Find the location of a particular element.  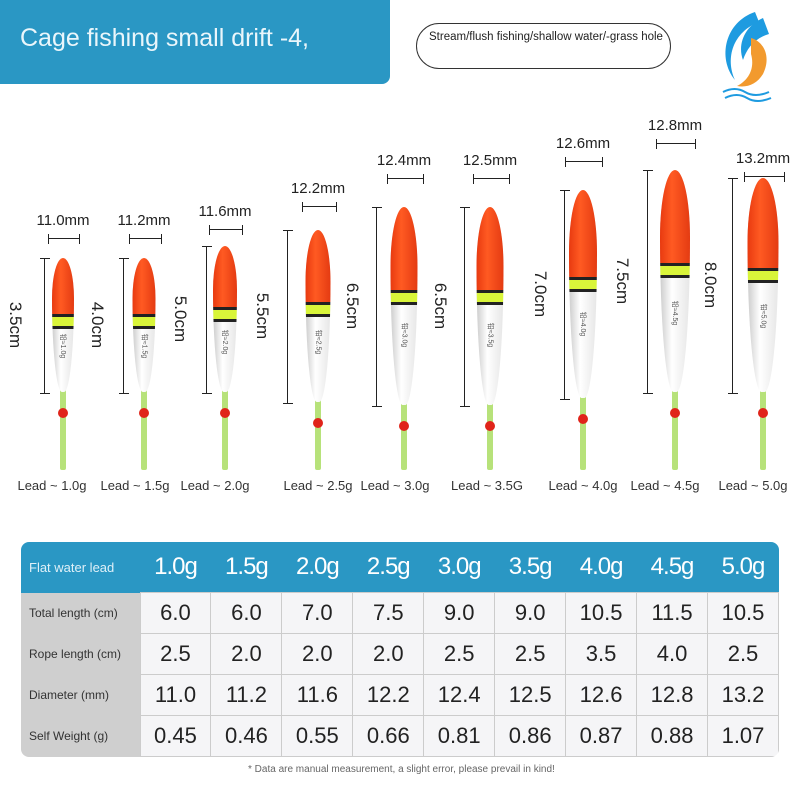

column-header: 2.0g is located at coordinates (317, 567).